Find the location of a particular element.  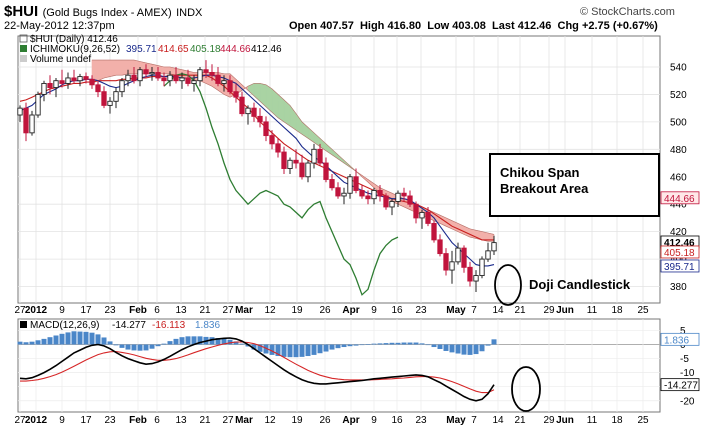

ichimoku-legend-value: 412.46 is located at coordinates (266, 49).